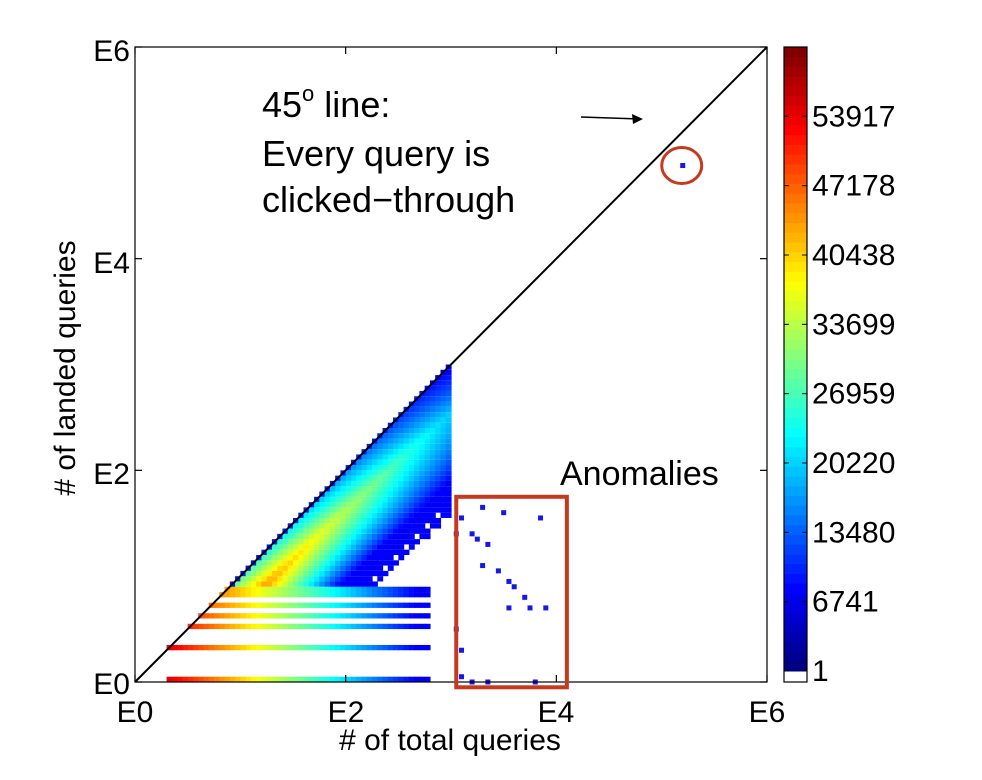  Describe the element at coordinates (376, 153) in the screenshot. I see `line-annotation-line-2: Every query is` at that location.